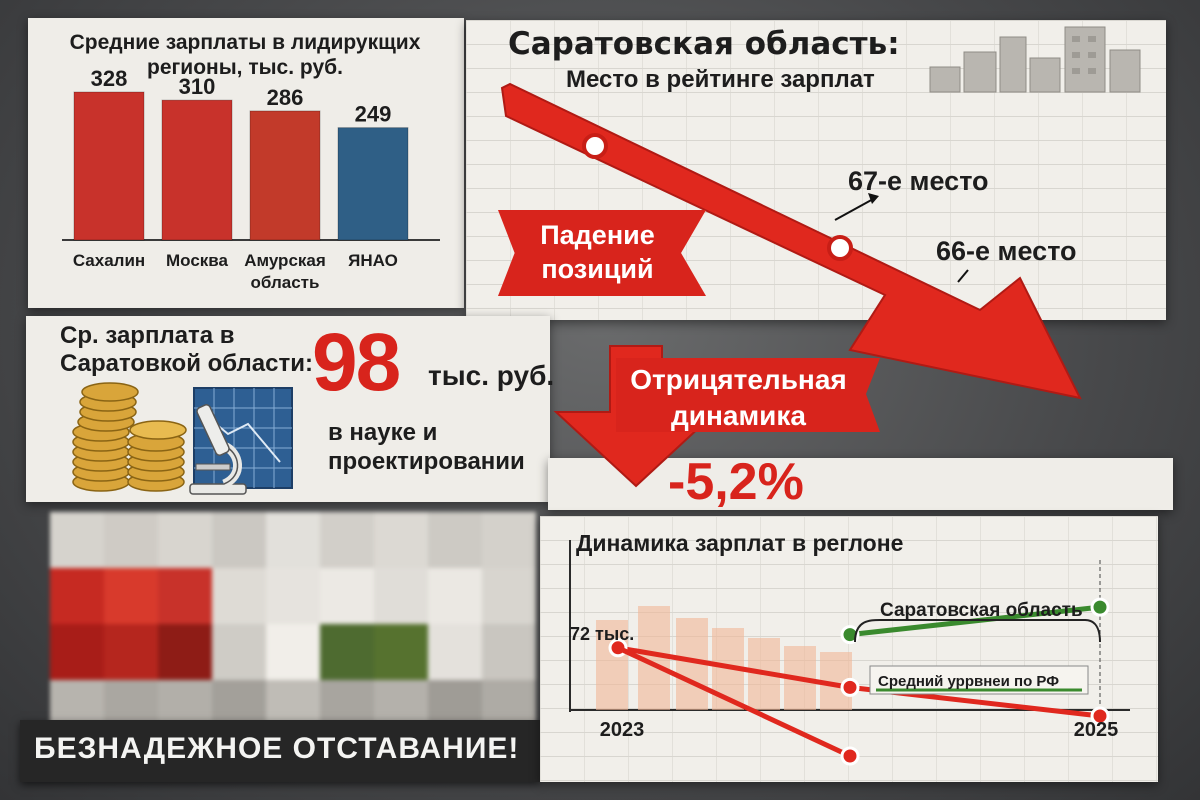  What do you see at coordinates (197, 260) in the screenshot?
I see `bar-category-label: Москва` at bounding box center [197, 260].